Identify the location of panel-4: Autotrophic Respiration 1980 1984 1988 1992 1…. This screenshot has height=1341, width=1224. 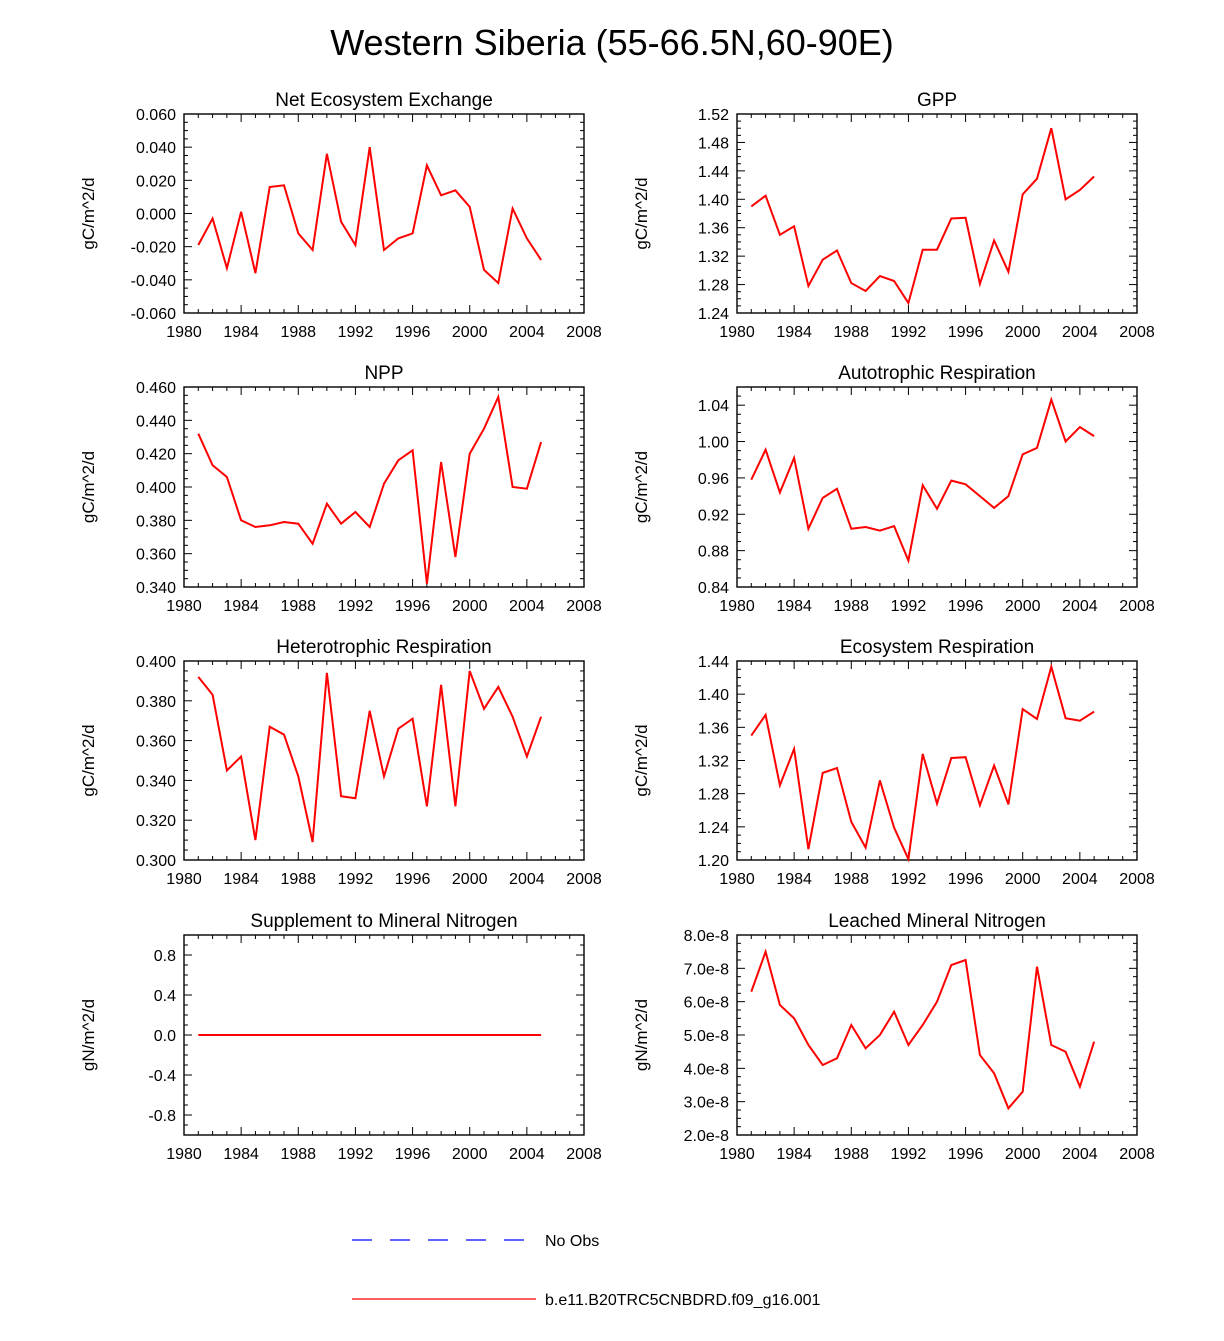
(893, 489).